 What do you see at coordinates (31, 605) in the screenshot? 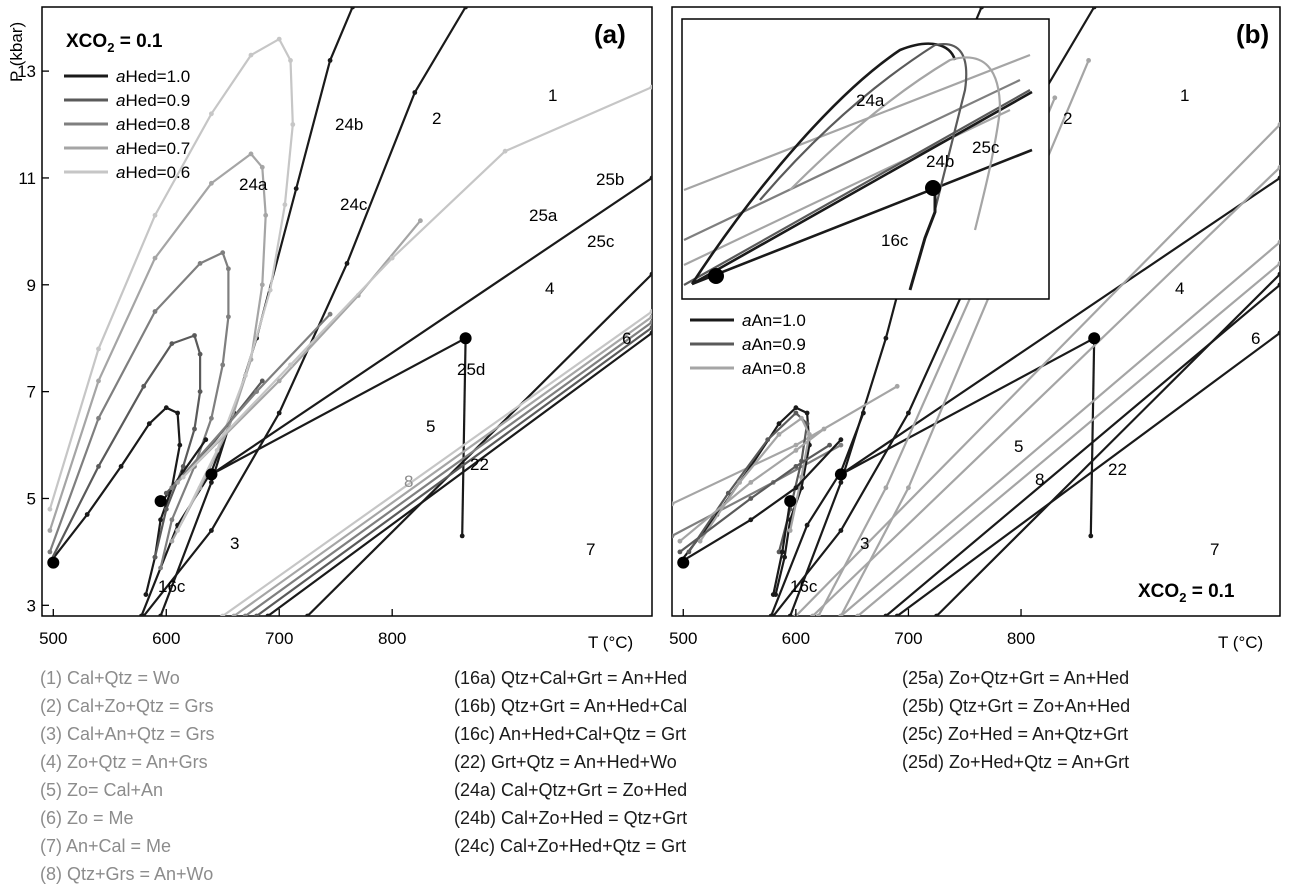
I see `y-tick-label: 3` at bounding box center [31, 605].